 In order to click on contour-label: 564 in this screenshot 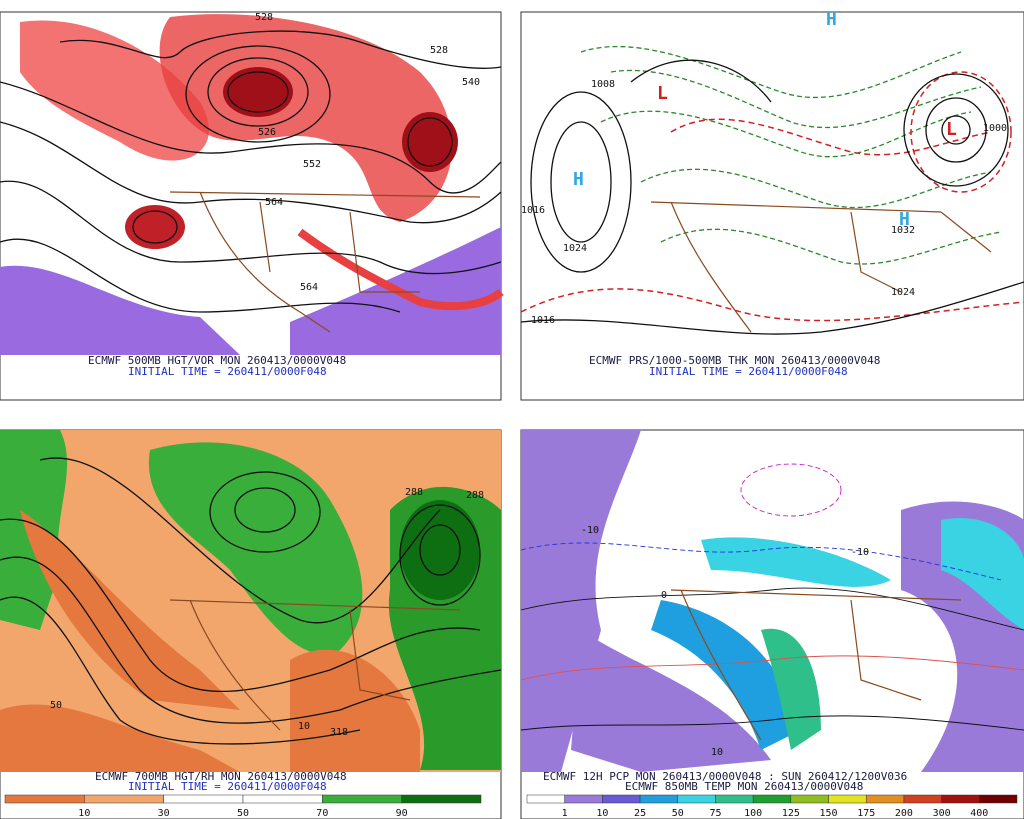, I will do `click(274, 202)`.